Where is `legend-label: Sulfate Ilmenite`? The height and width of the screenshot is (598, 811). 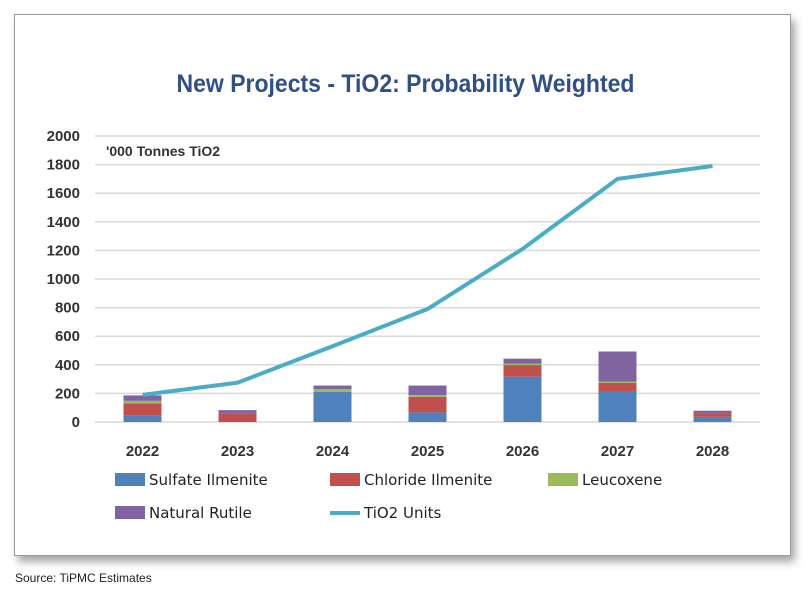
legend-label: Sulfate Ilmenite is located at coordinates (208, 480).